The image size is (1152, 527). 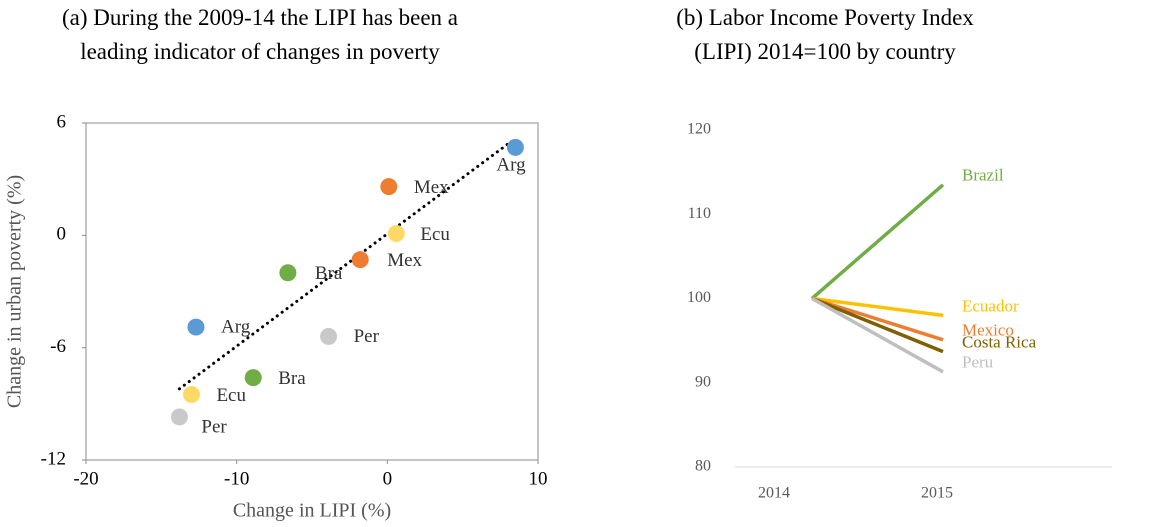 What do you see at coordinates (699, 213) in the screenshot?
I see `y-tick-label: 110` at bounding box center [699, 213].